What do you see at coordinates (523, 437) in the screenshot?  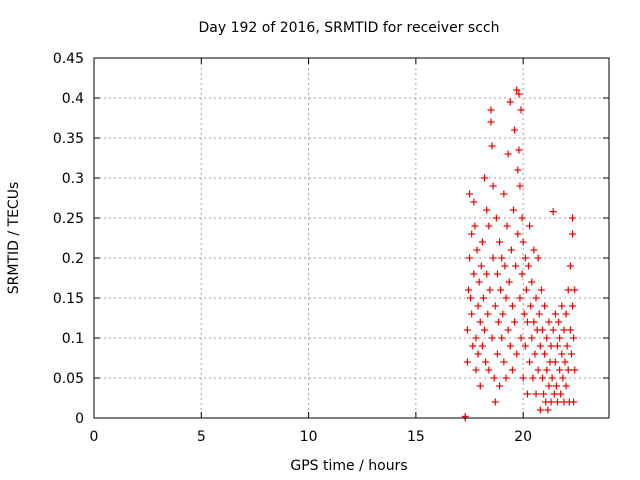 I see `x-tick-label: 20` at bounding box center [523, 437].